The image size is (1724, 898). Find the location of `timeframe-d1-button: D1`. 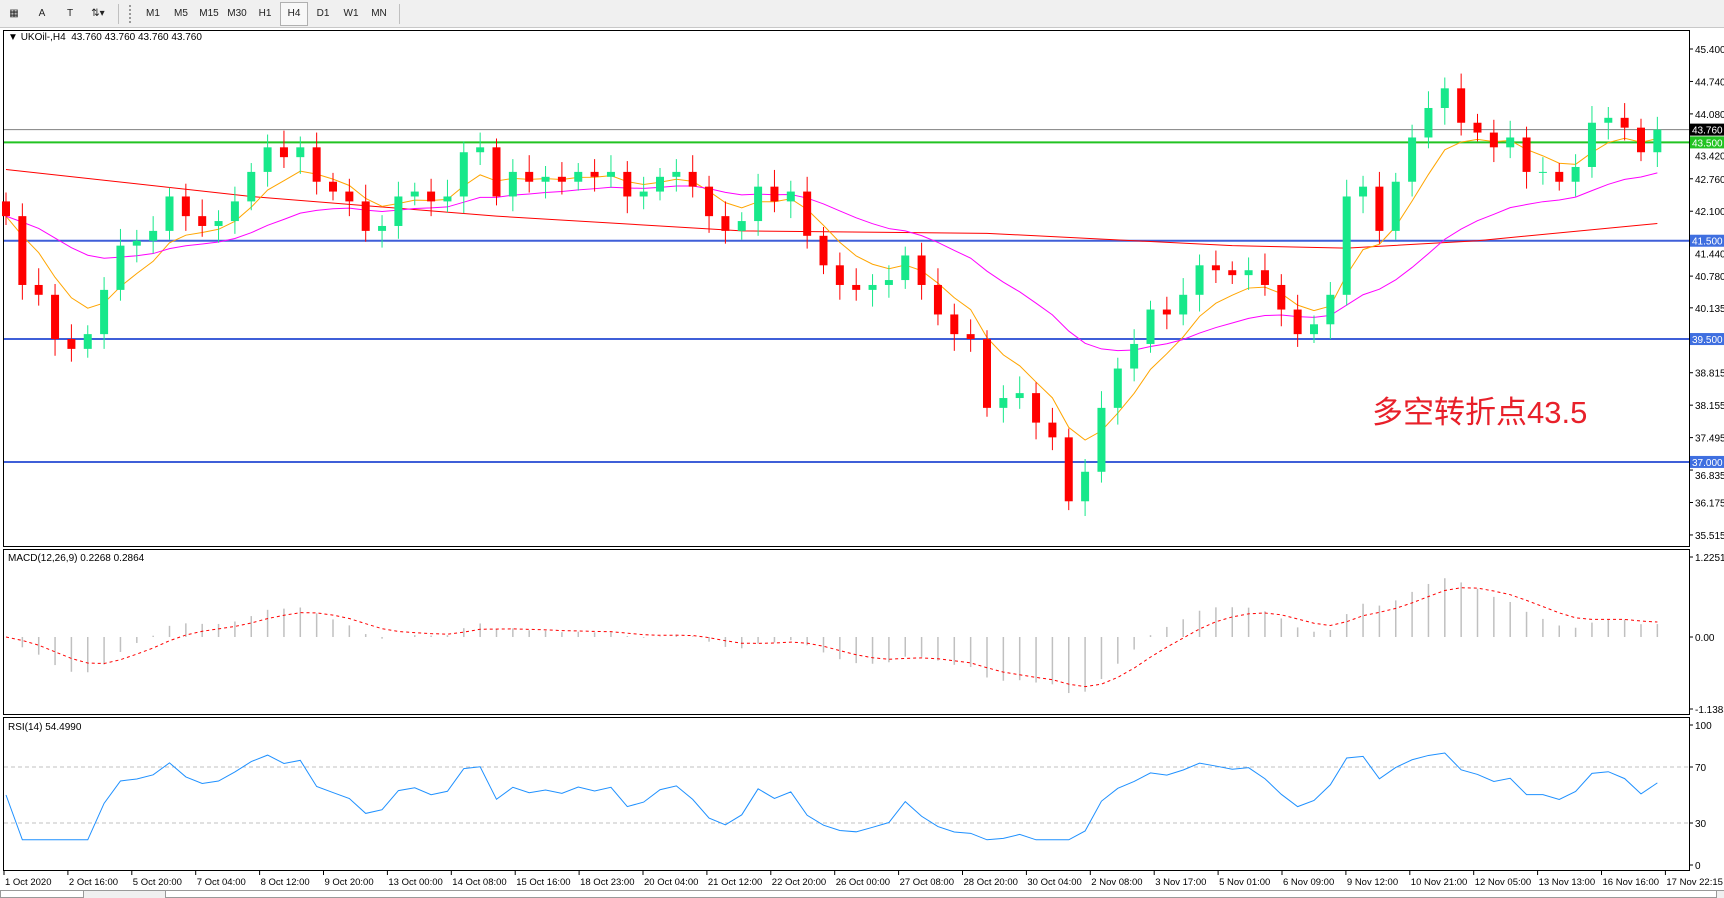

timeframe-d1-button: D1 is located at coordinates (323, 14).